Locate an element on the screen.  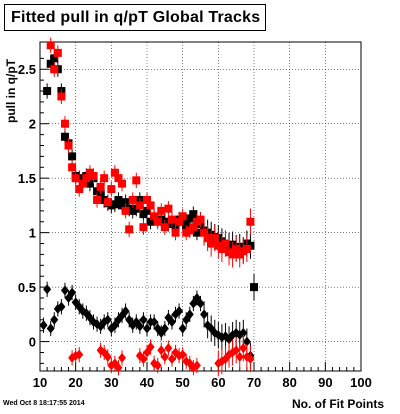
x-tick-label: 30 is located at coordinates (111, 382).